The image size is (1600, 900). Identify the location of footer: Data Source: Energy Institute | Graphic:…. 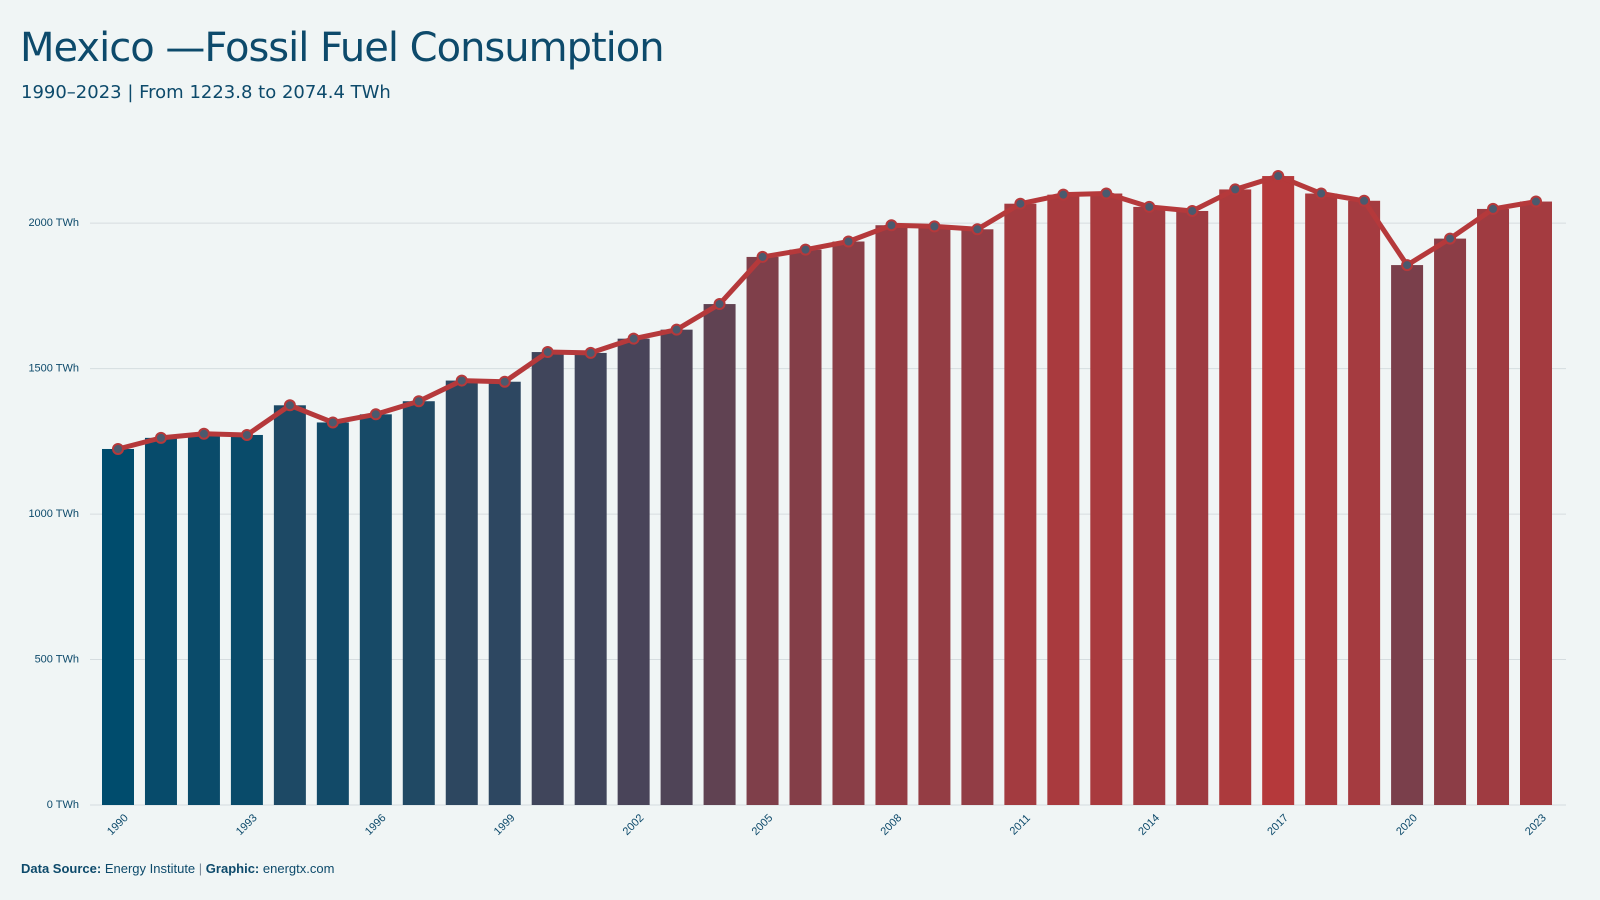
(177, 868).